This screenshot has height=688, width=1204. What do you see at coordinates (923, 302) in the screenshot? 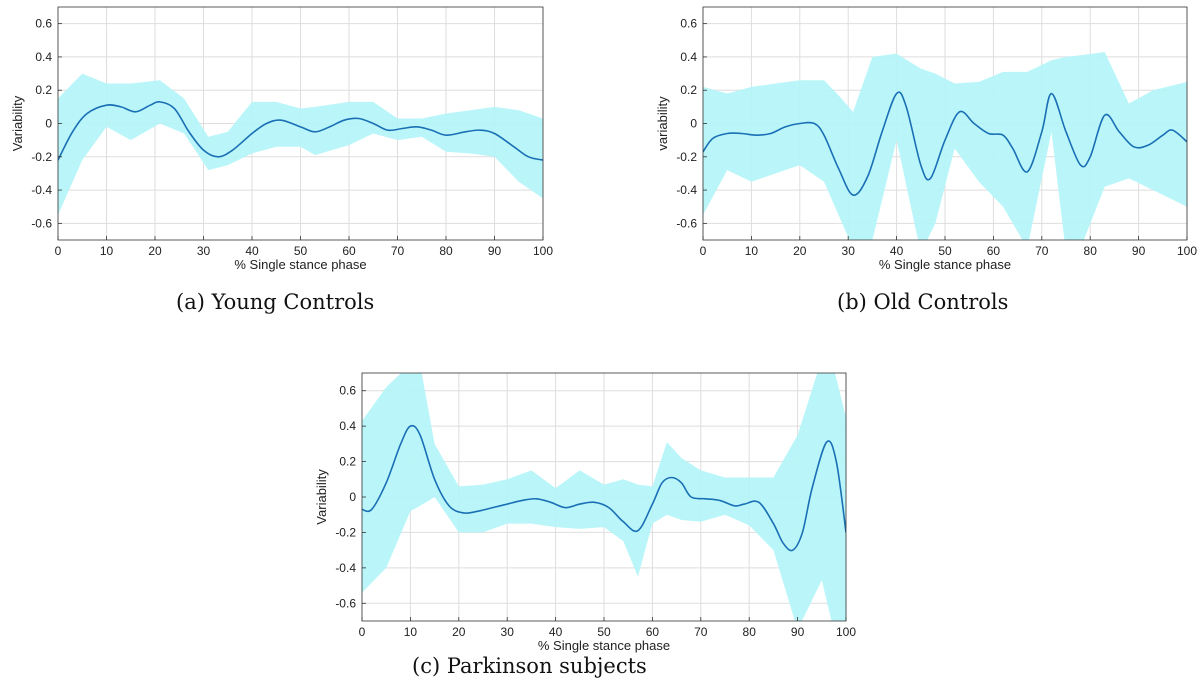
I see `caption-old-controls: (b) Old Controls` at bounding box center [923, 302].